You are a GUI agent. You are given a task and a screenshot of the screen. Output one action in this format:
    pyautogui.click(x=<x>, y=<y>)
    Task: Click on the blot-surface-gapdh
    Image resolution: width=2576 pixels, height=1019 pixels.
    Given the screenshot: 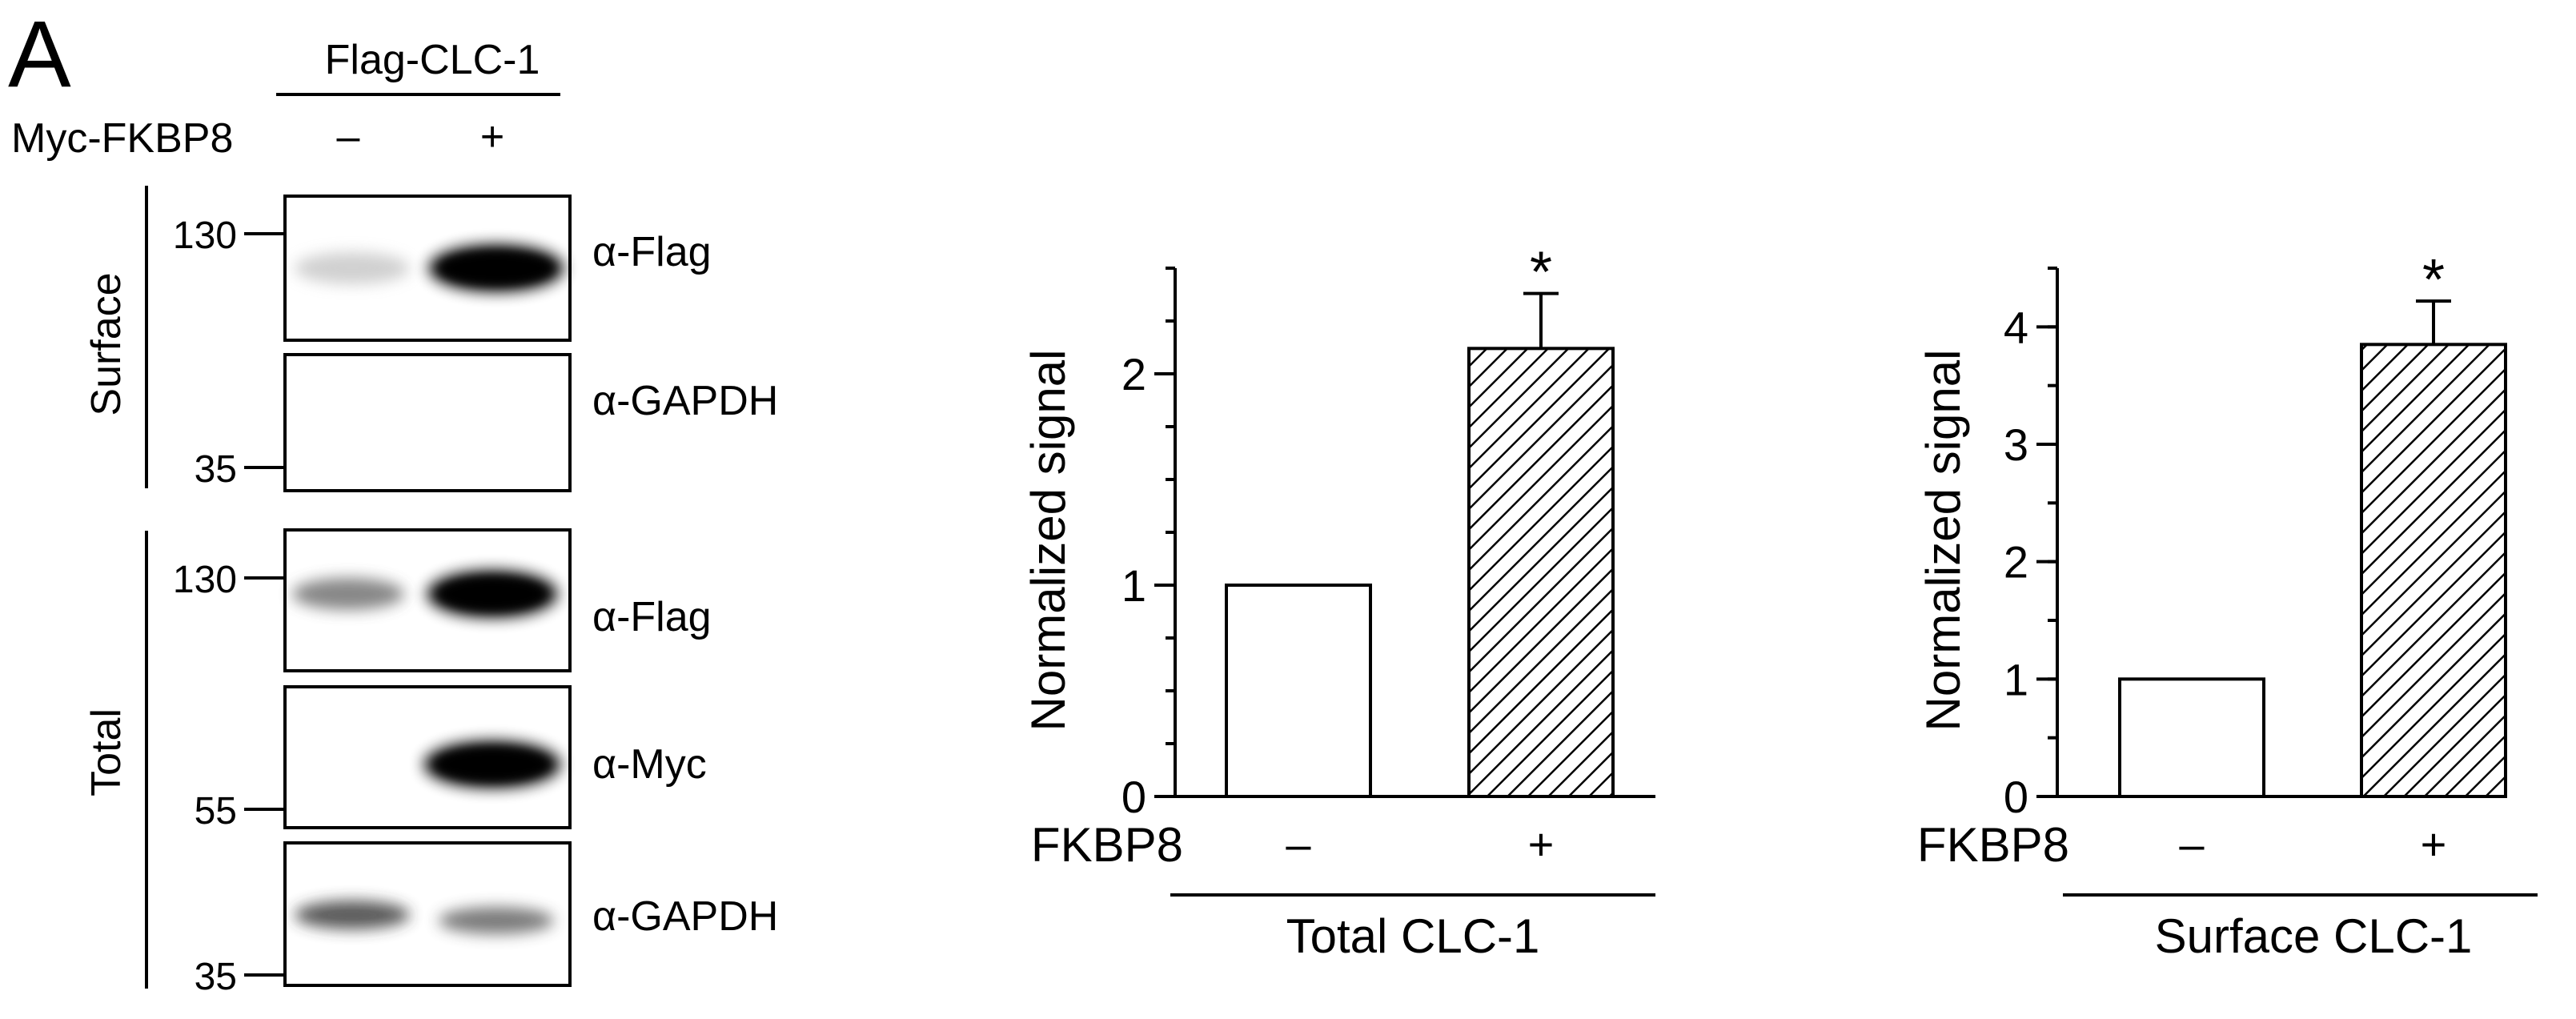 What is the action you would take?
    pyautogui.click(x=427, y=422)
    